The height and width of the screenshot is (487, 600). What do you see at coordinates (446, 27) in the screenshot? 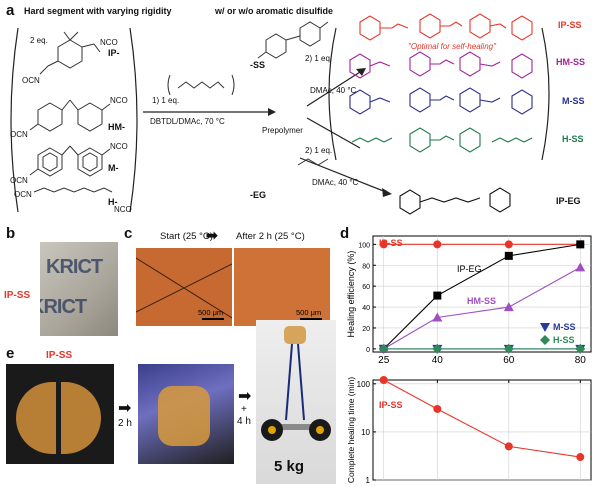
I see `ip-ss-structure` at bounding box center [446, 27].